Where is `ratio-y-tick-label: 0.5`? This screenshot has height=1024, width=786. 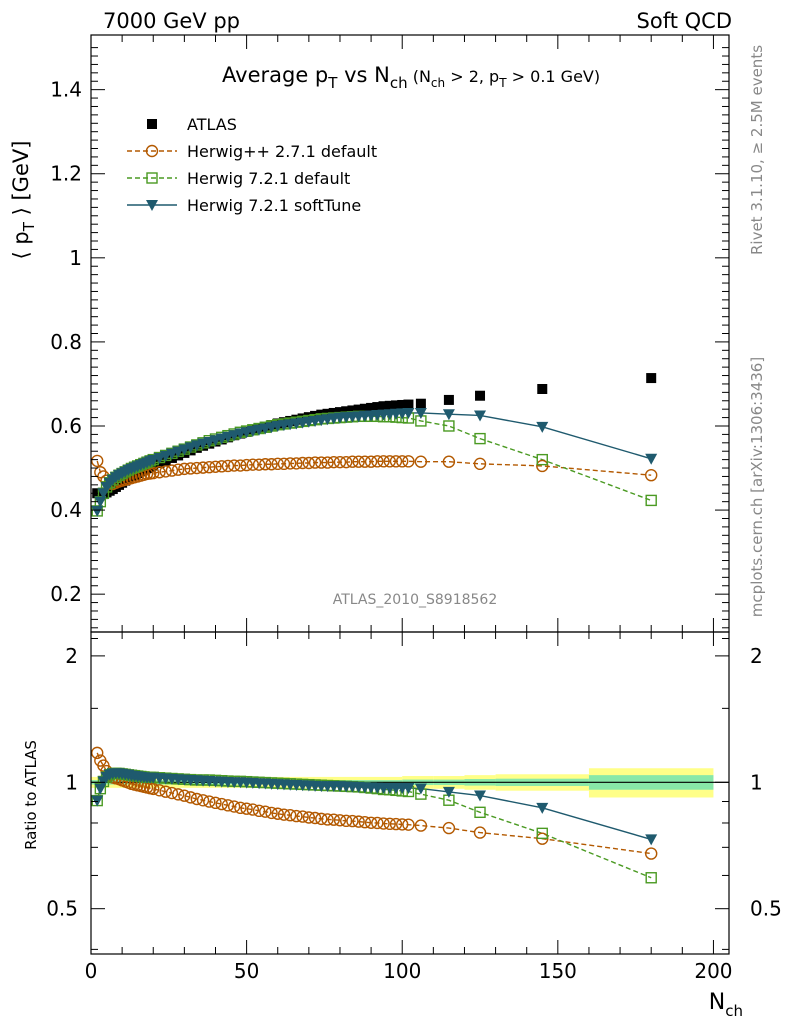 ratio-y-tick-label: 0.5 is located at coordinates (62, 909).